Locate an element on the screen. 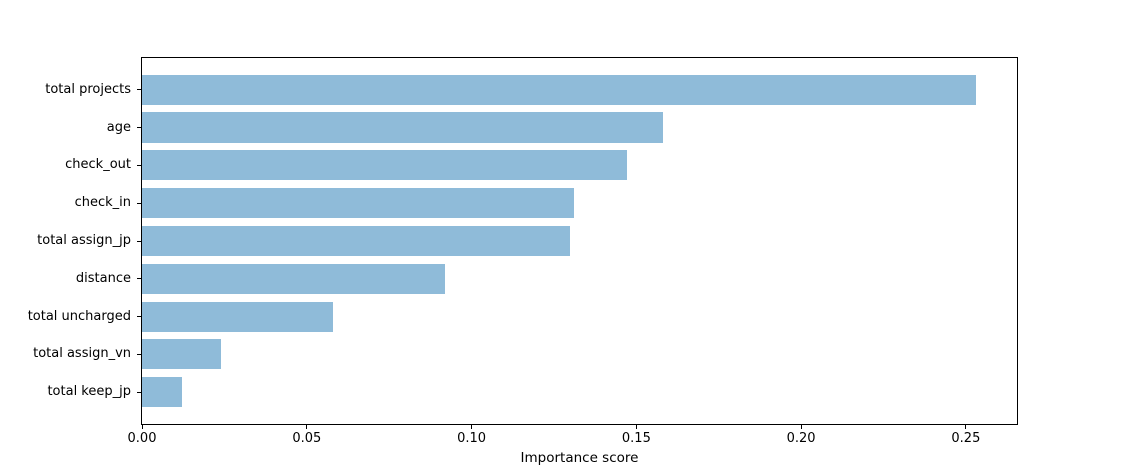 Image resolution: width=1132 pixels, height=476 pixels. x-tick-label: 0.05 is located at coordinates (307, 438).